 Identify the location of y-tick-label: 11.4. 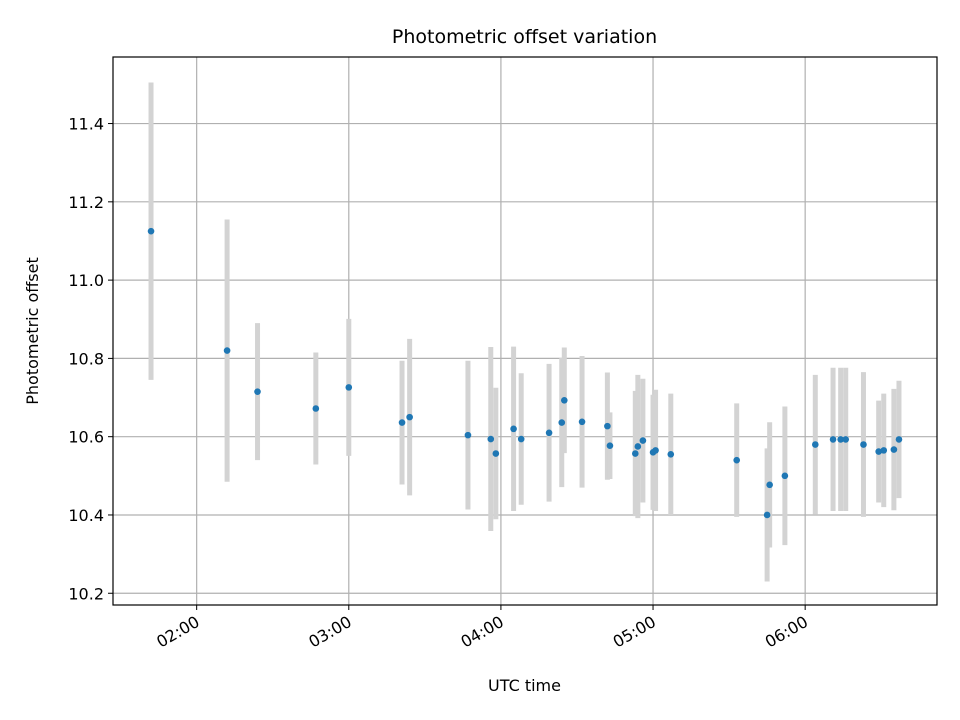
(86, 124).